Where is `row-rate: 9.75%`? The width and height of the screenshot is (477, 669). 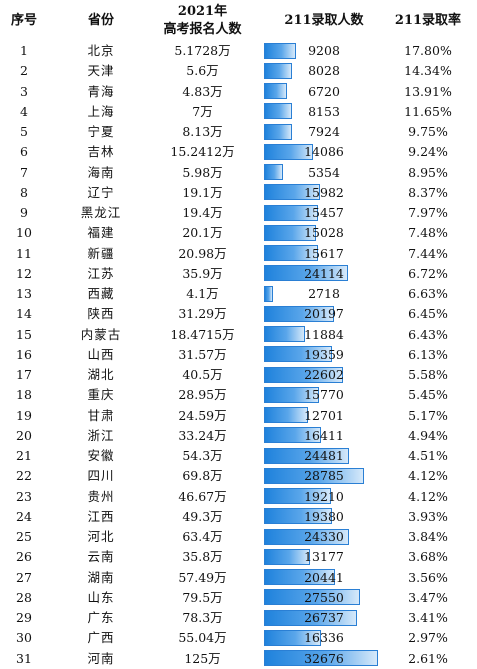
row-rate: 9.75% is located at coordinates (428, 131).